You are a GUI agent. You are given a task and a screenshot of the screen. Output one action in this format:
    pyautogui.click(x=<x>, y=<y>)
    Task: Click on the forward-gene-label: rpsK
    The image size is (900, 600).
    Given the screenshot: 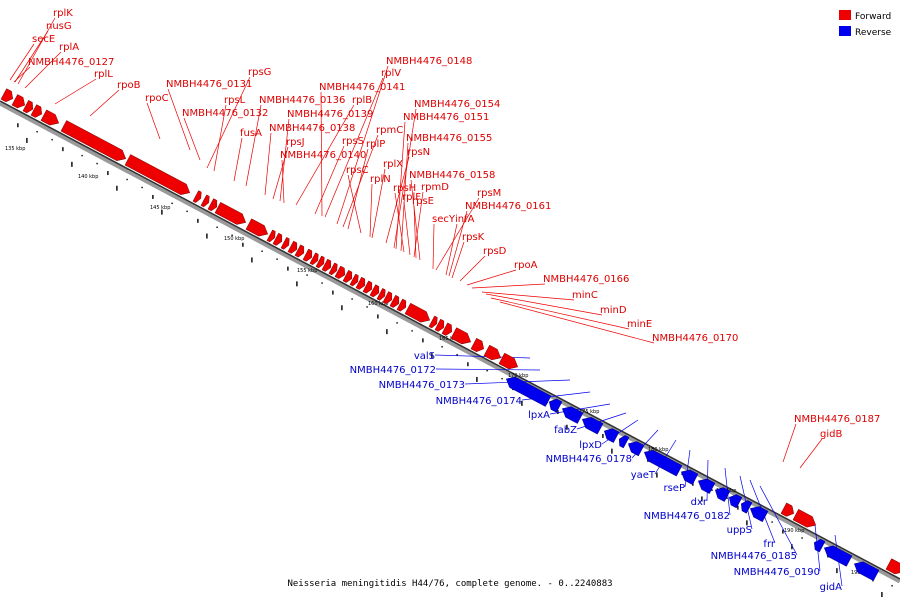 What is the action you would take?
    pyautogui.click(x=473, y=237)
    